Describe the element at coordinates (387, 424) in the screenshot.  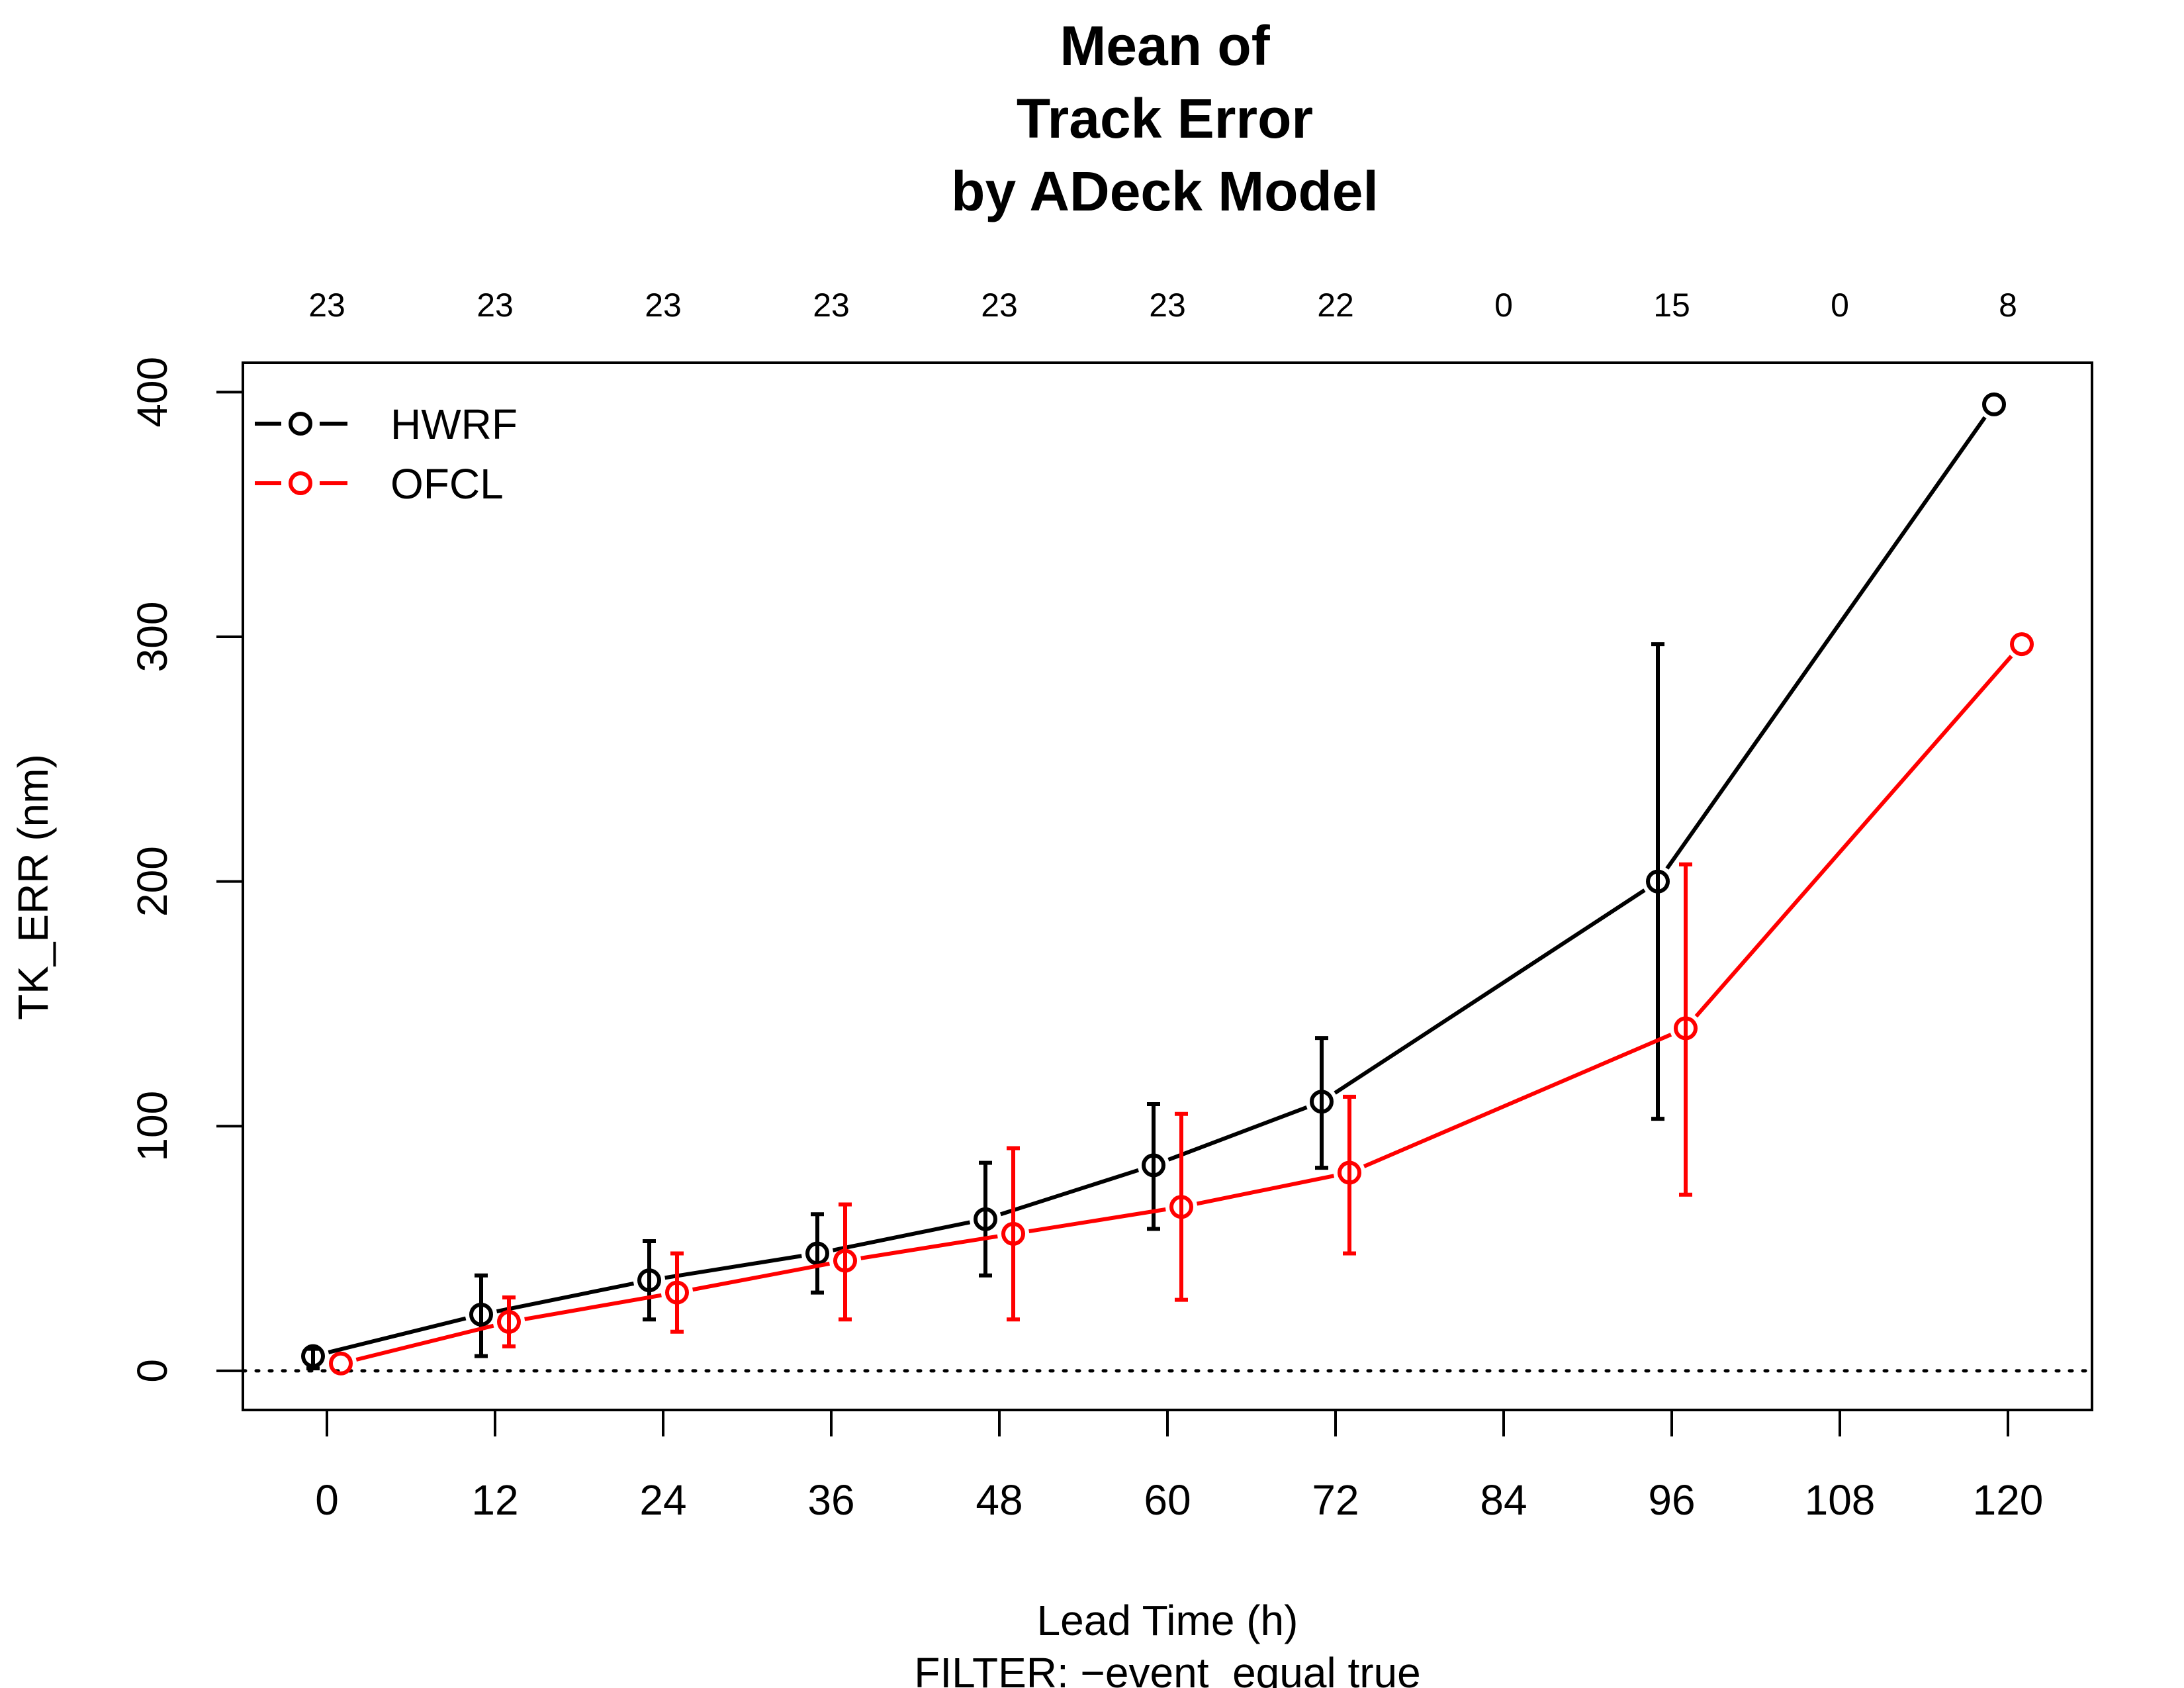
I see `legend-item-hwrf: HWRF` at that location.